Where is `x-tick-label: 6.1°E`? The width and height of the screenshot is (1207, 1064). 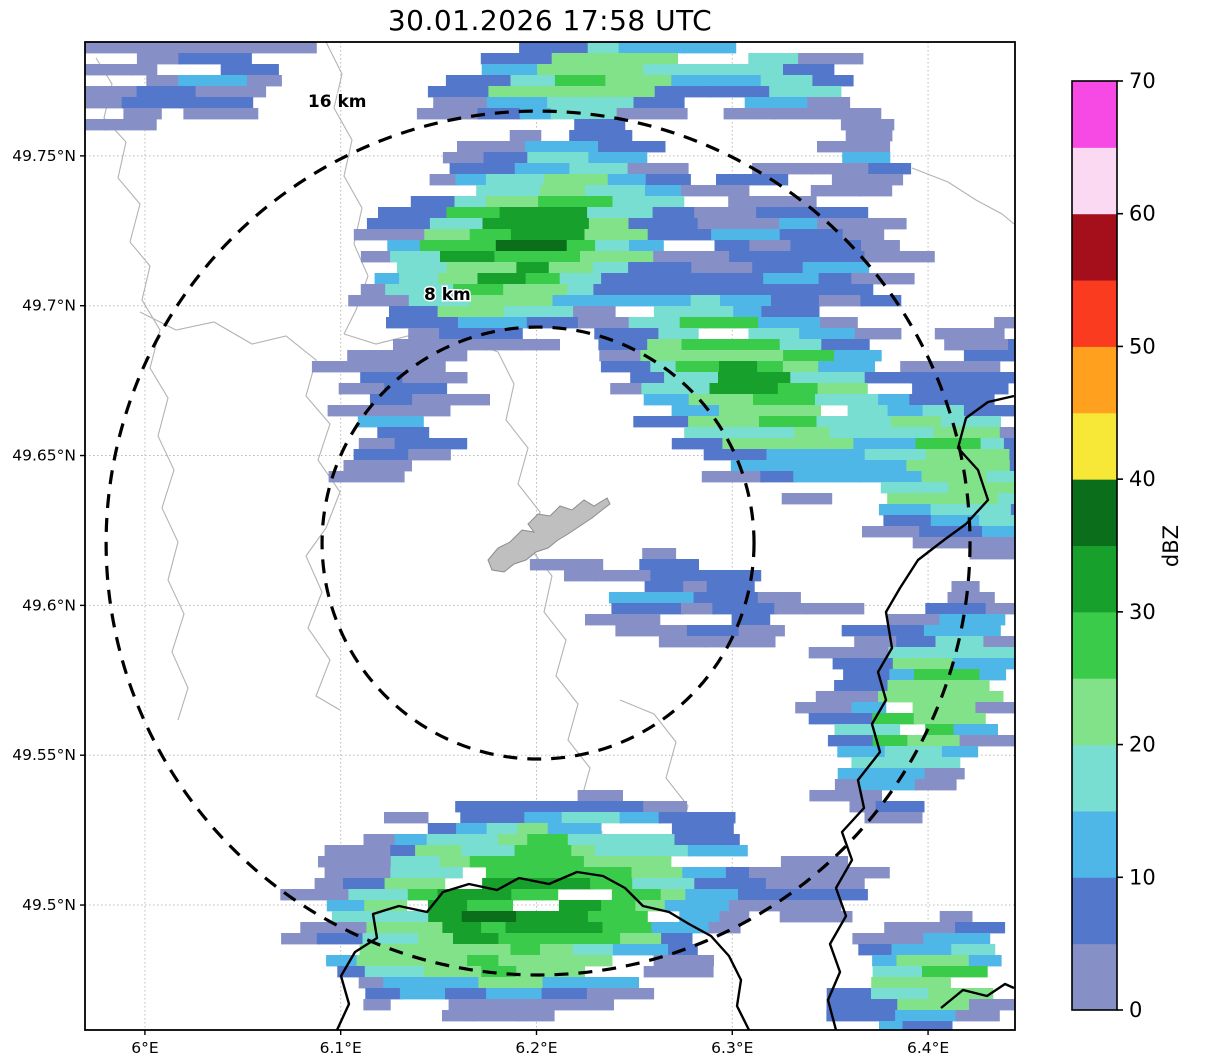 x-tick-label: 6.1°E is located at coordinates (341, 1048).